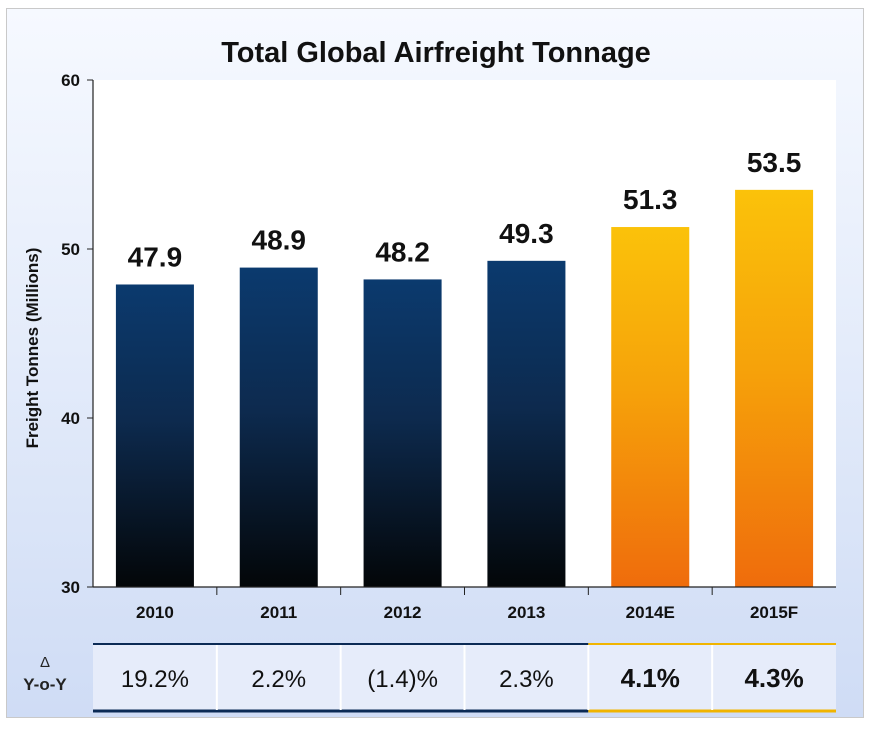  I want to click on y-tick-label-60: 60, so click(70, 80).